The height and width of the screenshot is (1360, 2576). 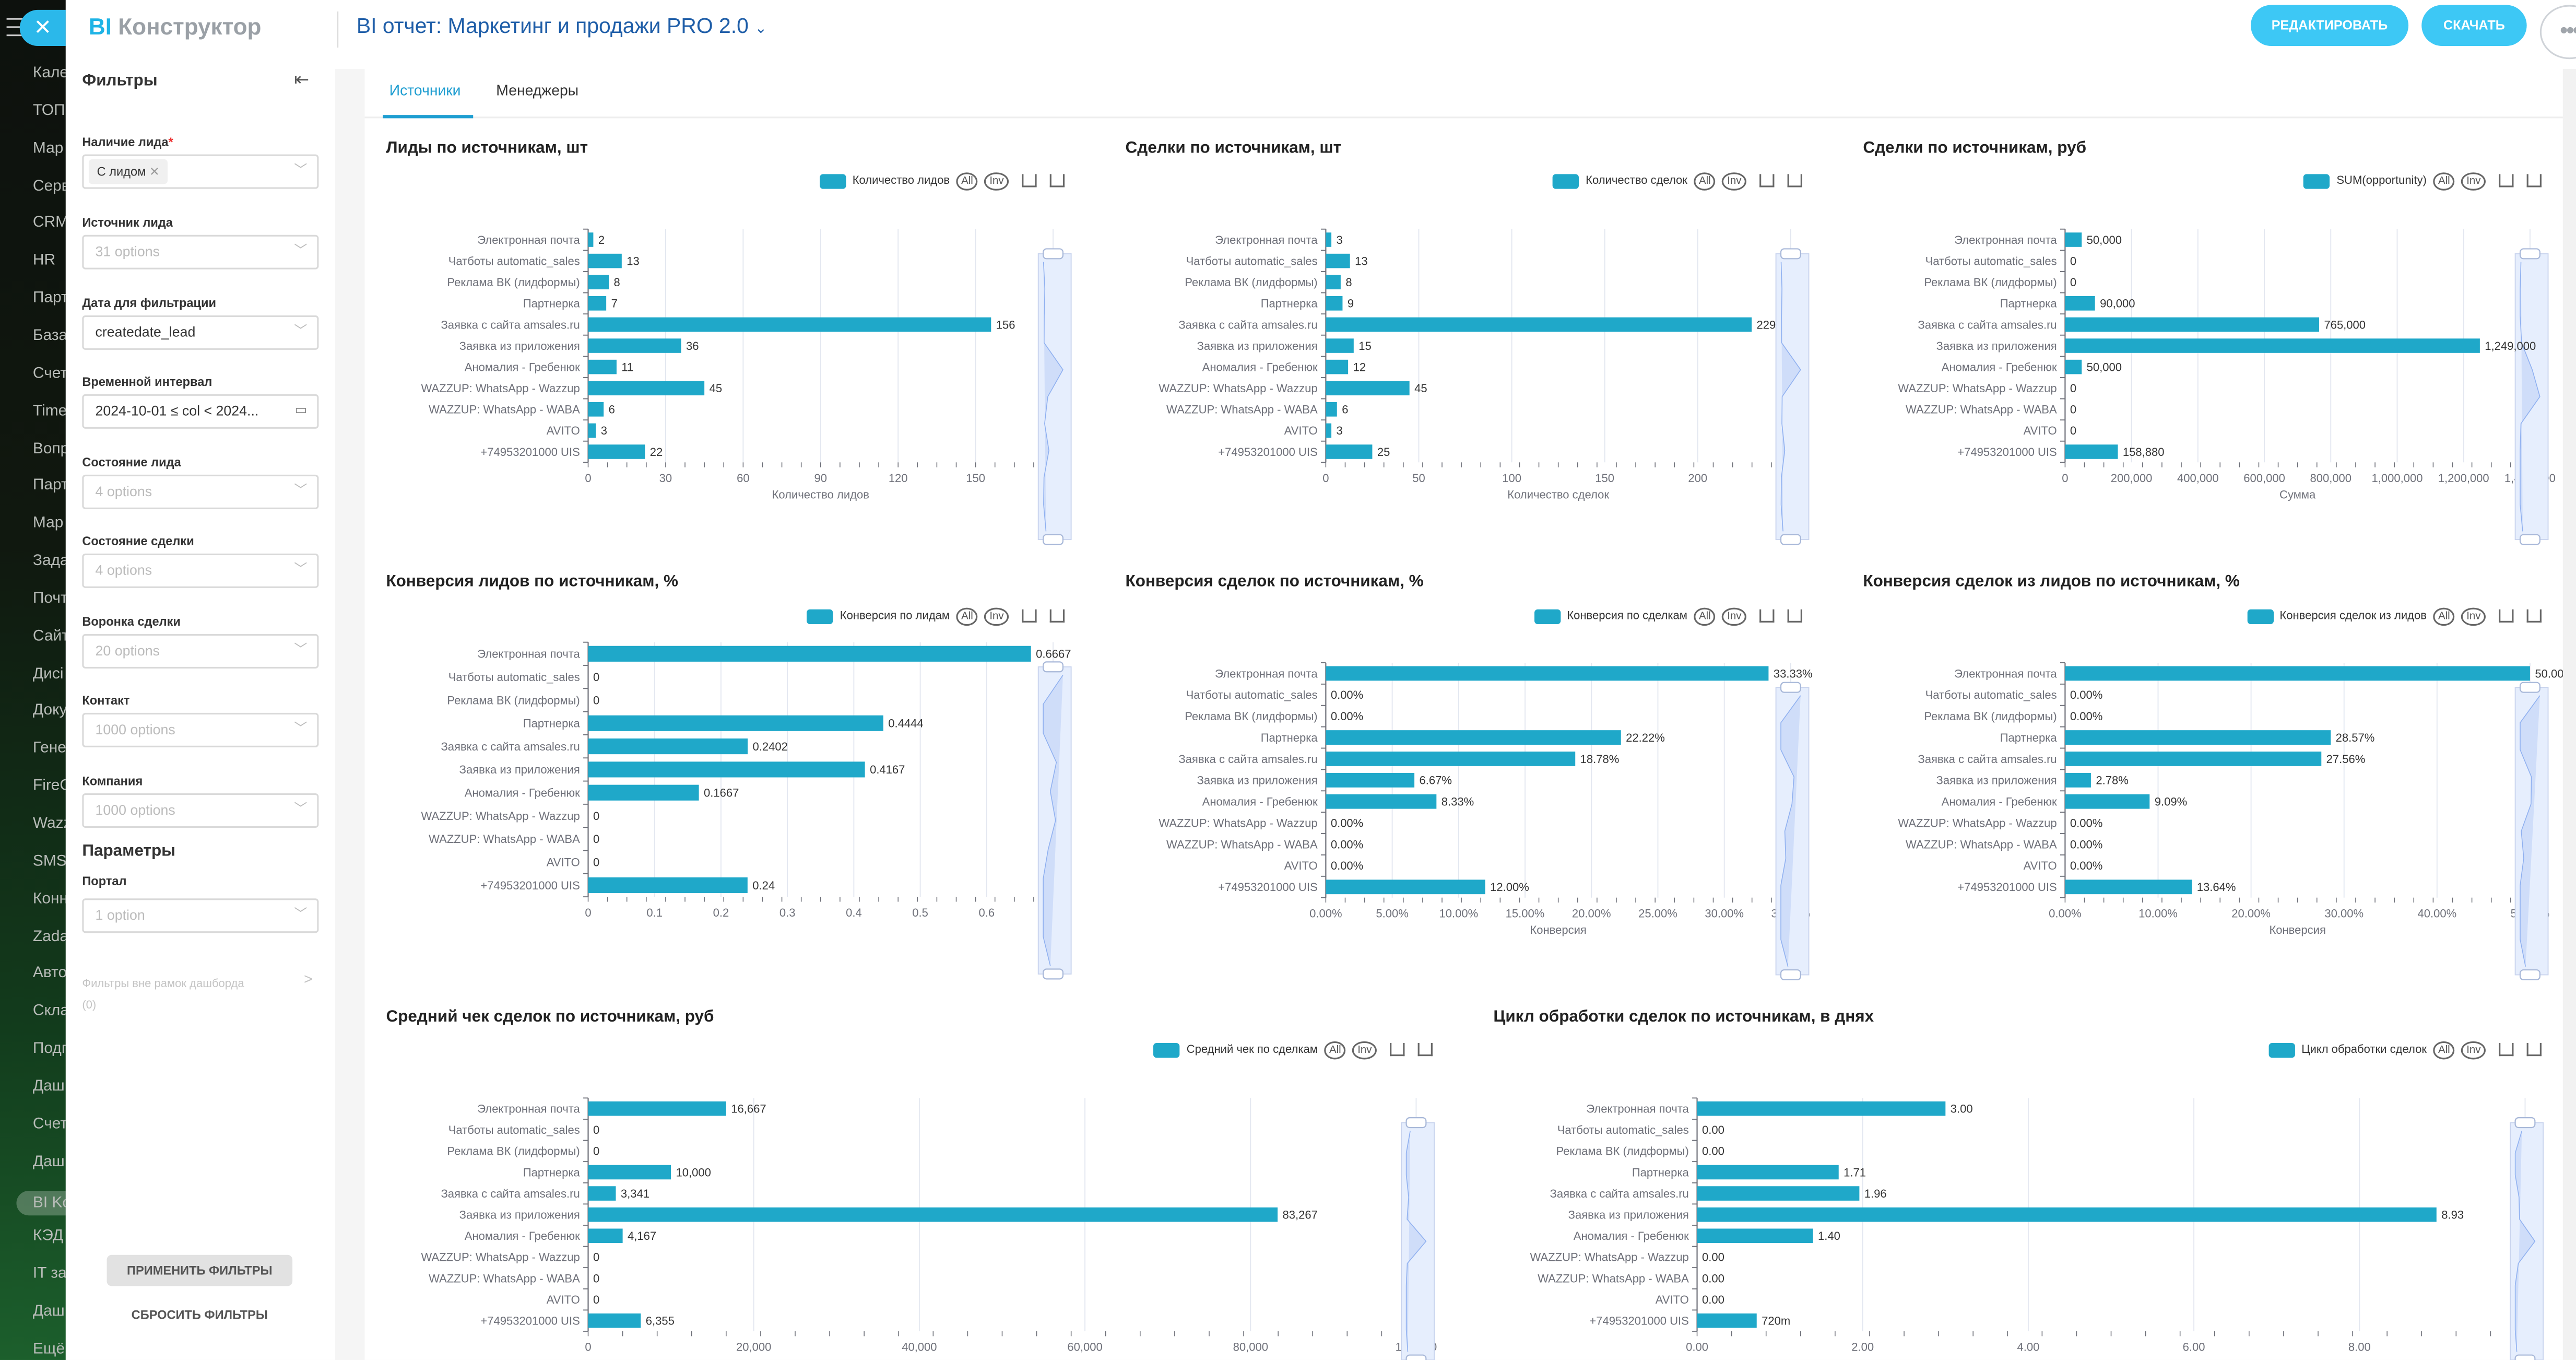 What do you see at coordinates (425, 90) in the screenshot?
I see `tab-sources: Источники` at bounding box center [425, 90].